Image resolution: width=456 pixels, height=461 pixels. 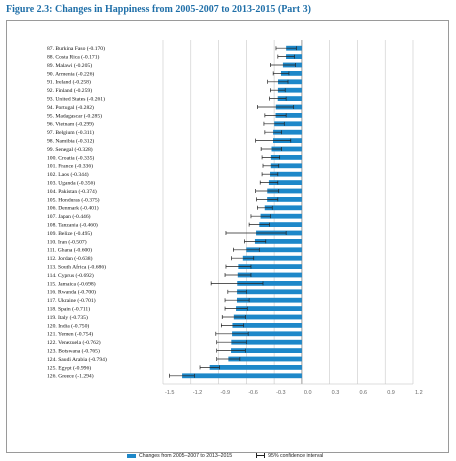 I want to click on category-label: 87. Burkina Faso (-0.170), so click(x=76, y=48).